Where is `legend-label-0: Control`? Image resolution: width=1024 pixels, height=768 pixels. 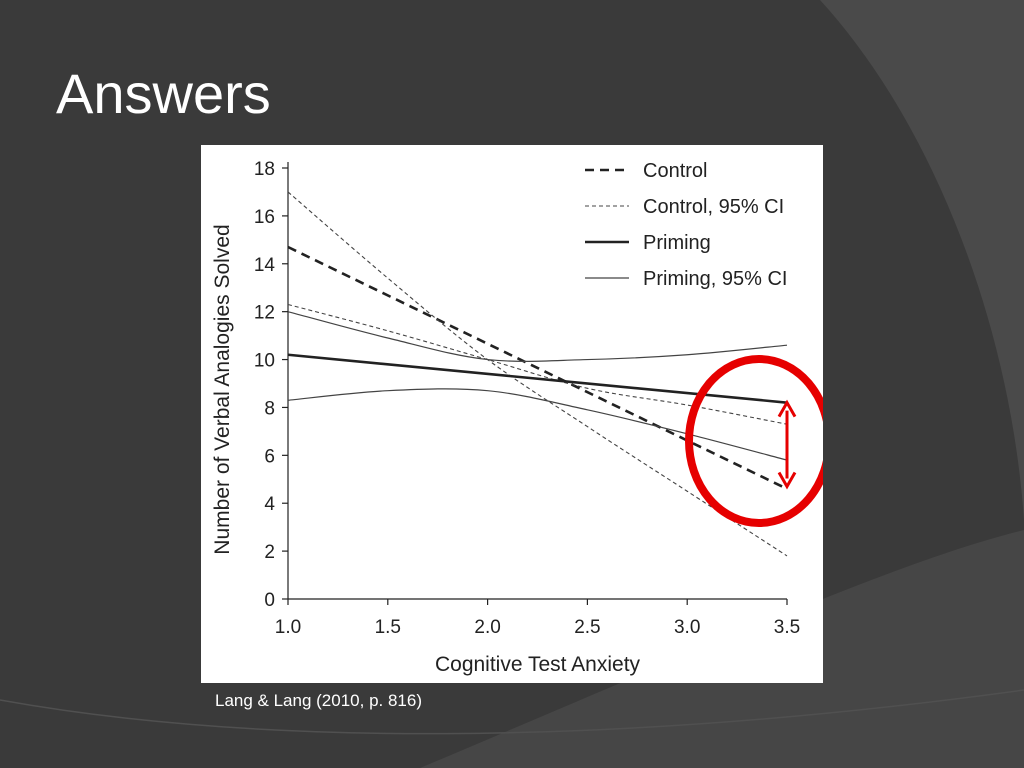 legend-label-0: Control is located at coordinates (675, 171).